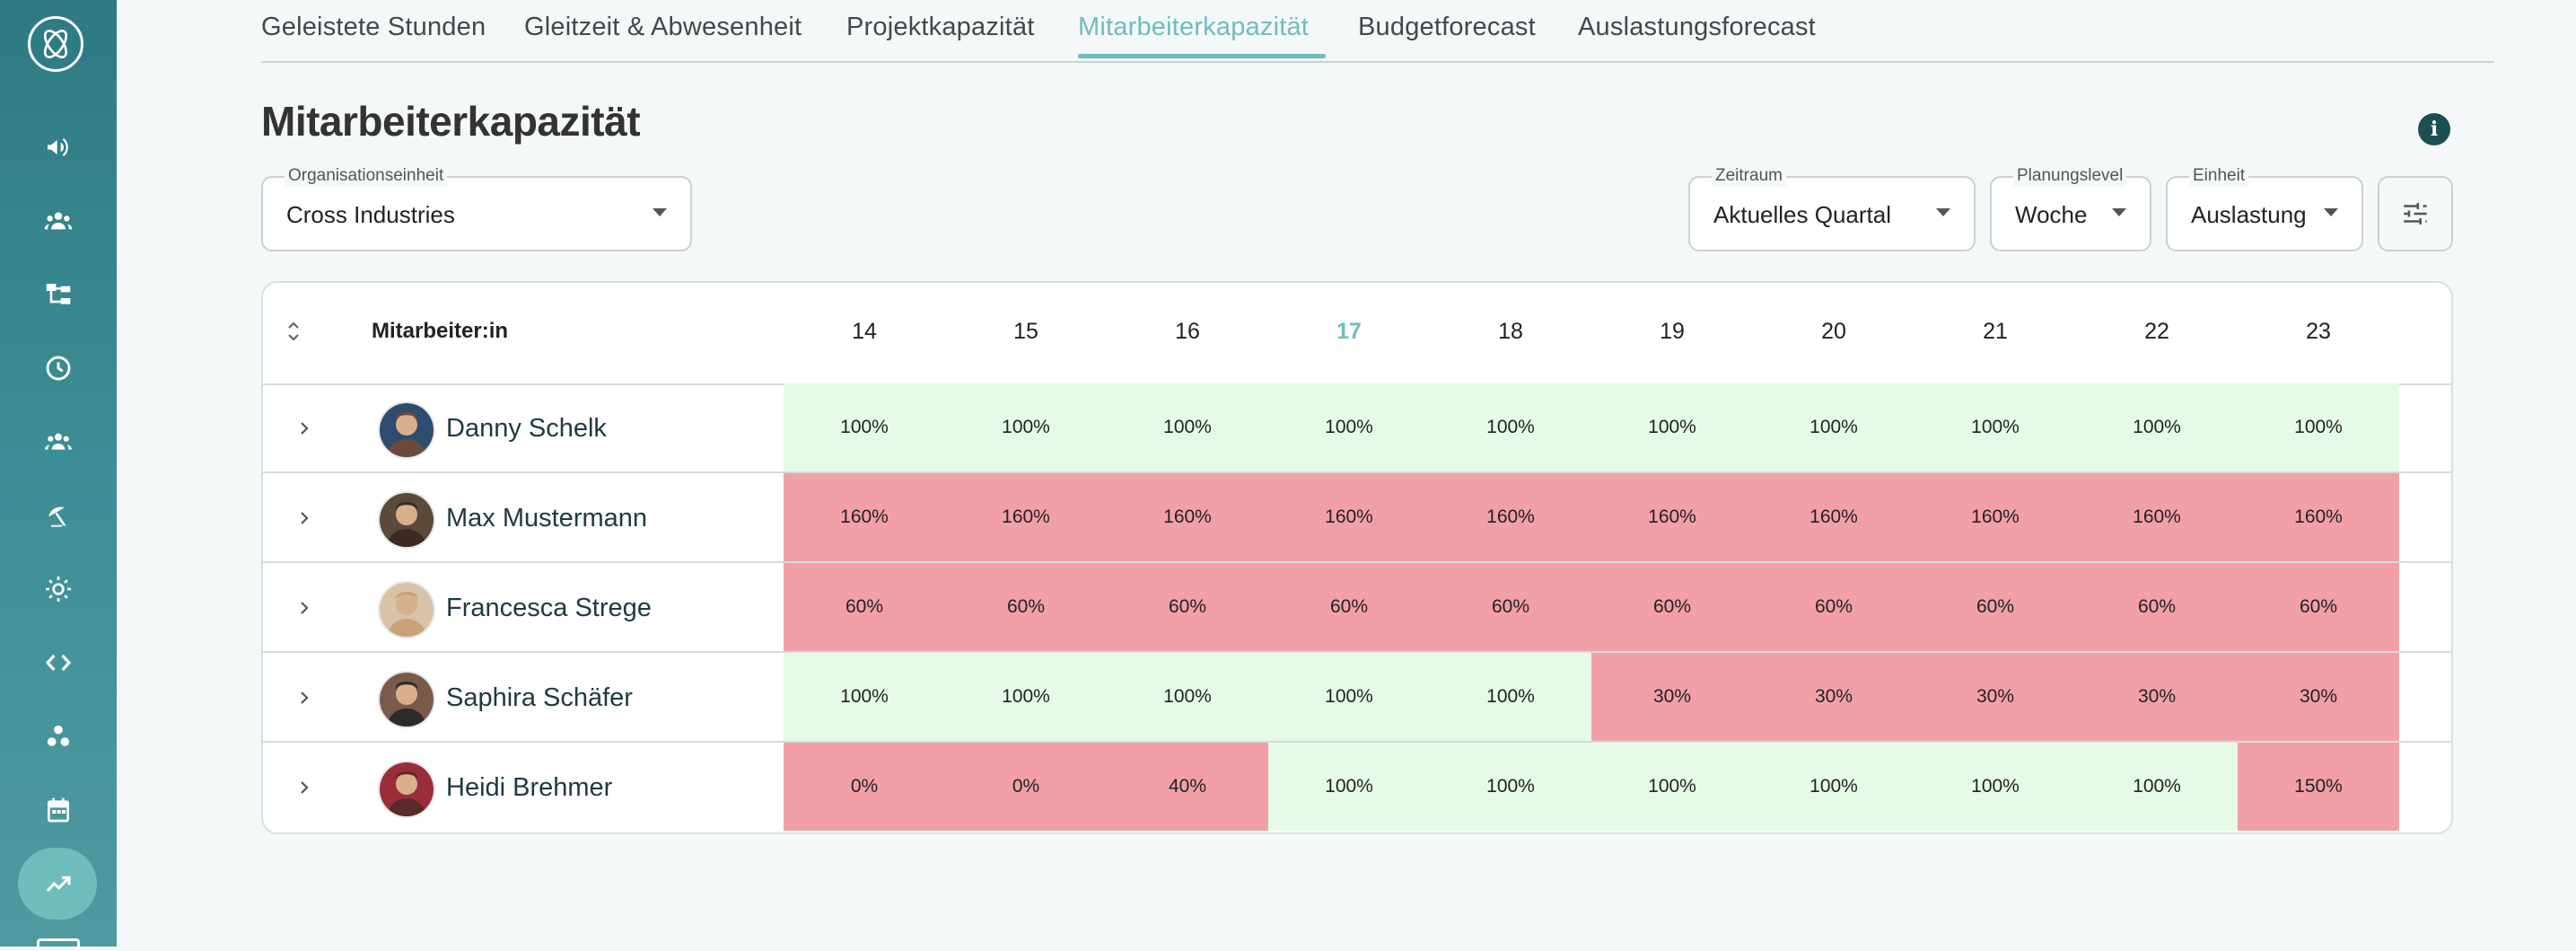 Image resolution: width=2576 pixels, height=951 pixels. Describe the element at coordinates (58, 147) in the screenshot. I see `megaphone-icon` at that location.